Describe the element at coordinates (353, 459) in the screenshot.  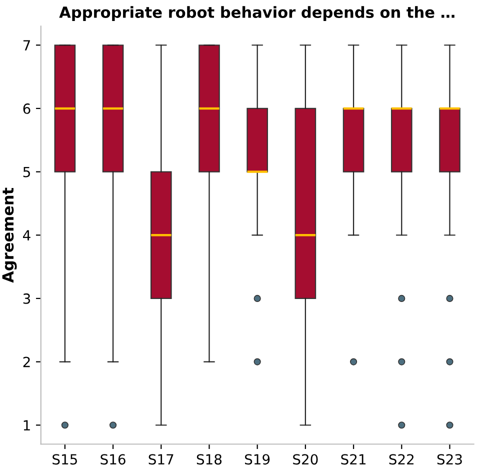
I see `x-tick-label: S21` at that location.